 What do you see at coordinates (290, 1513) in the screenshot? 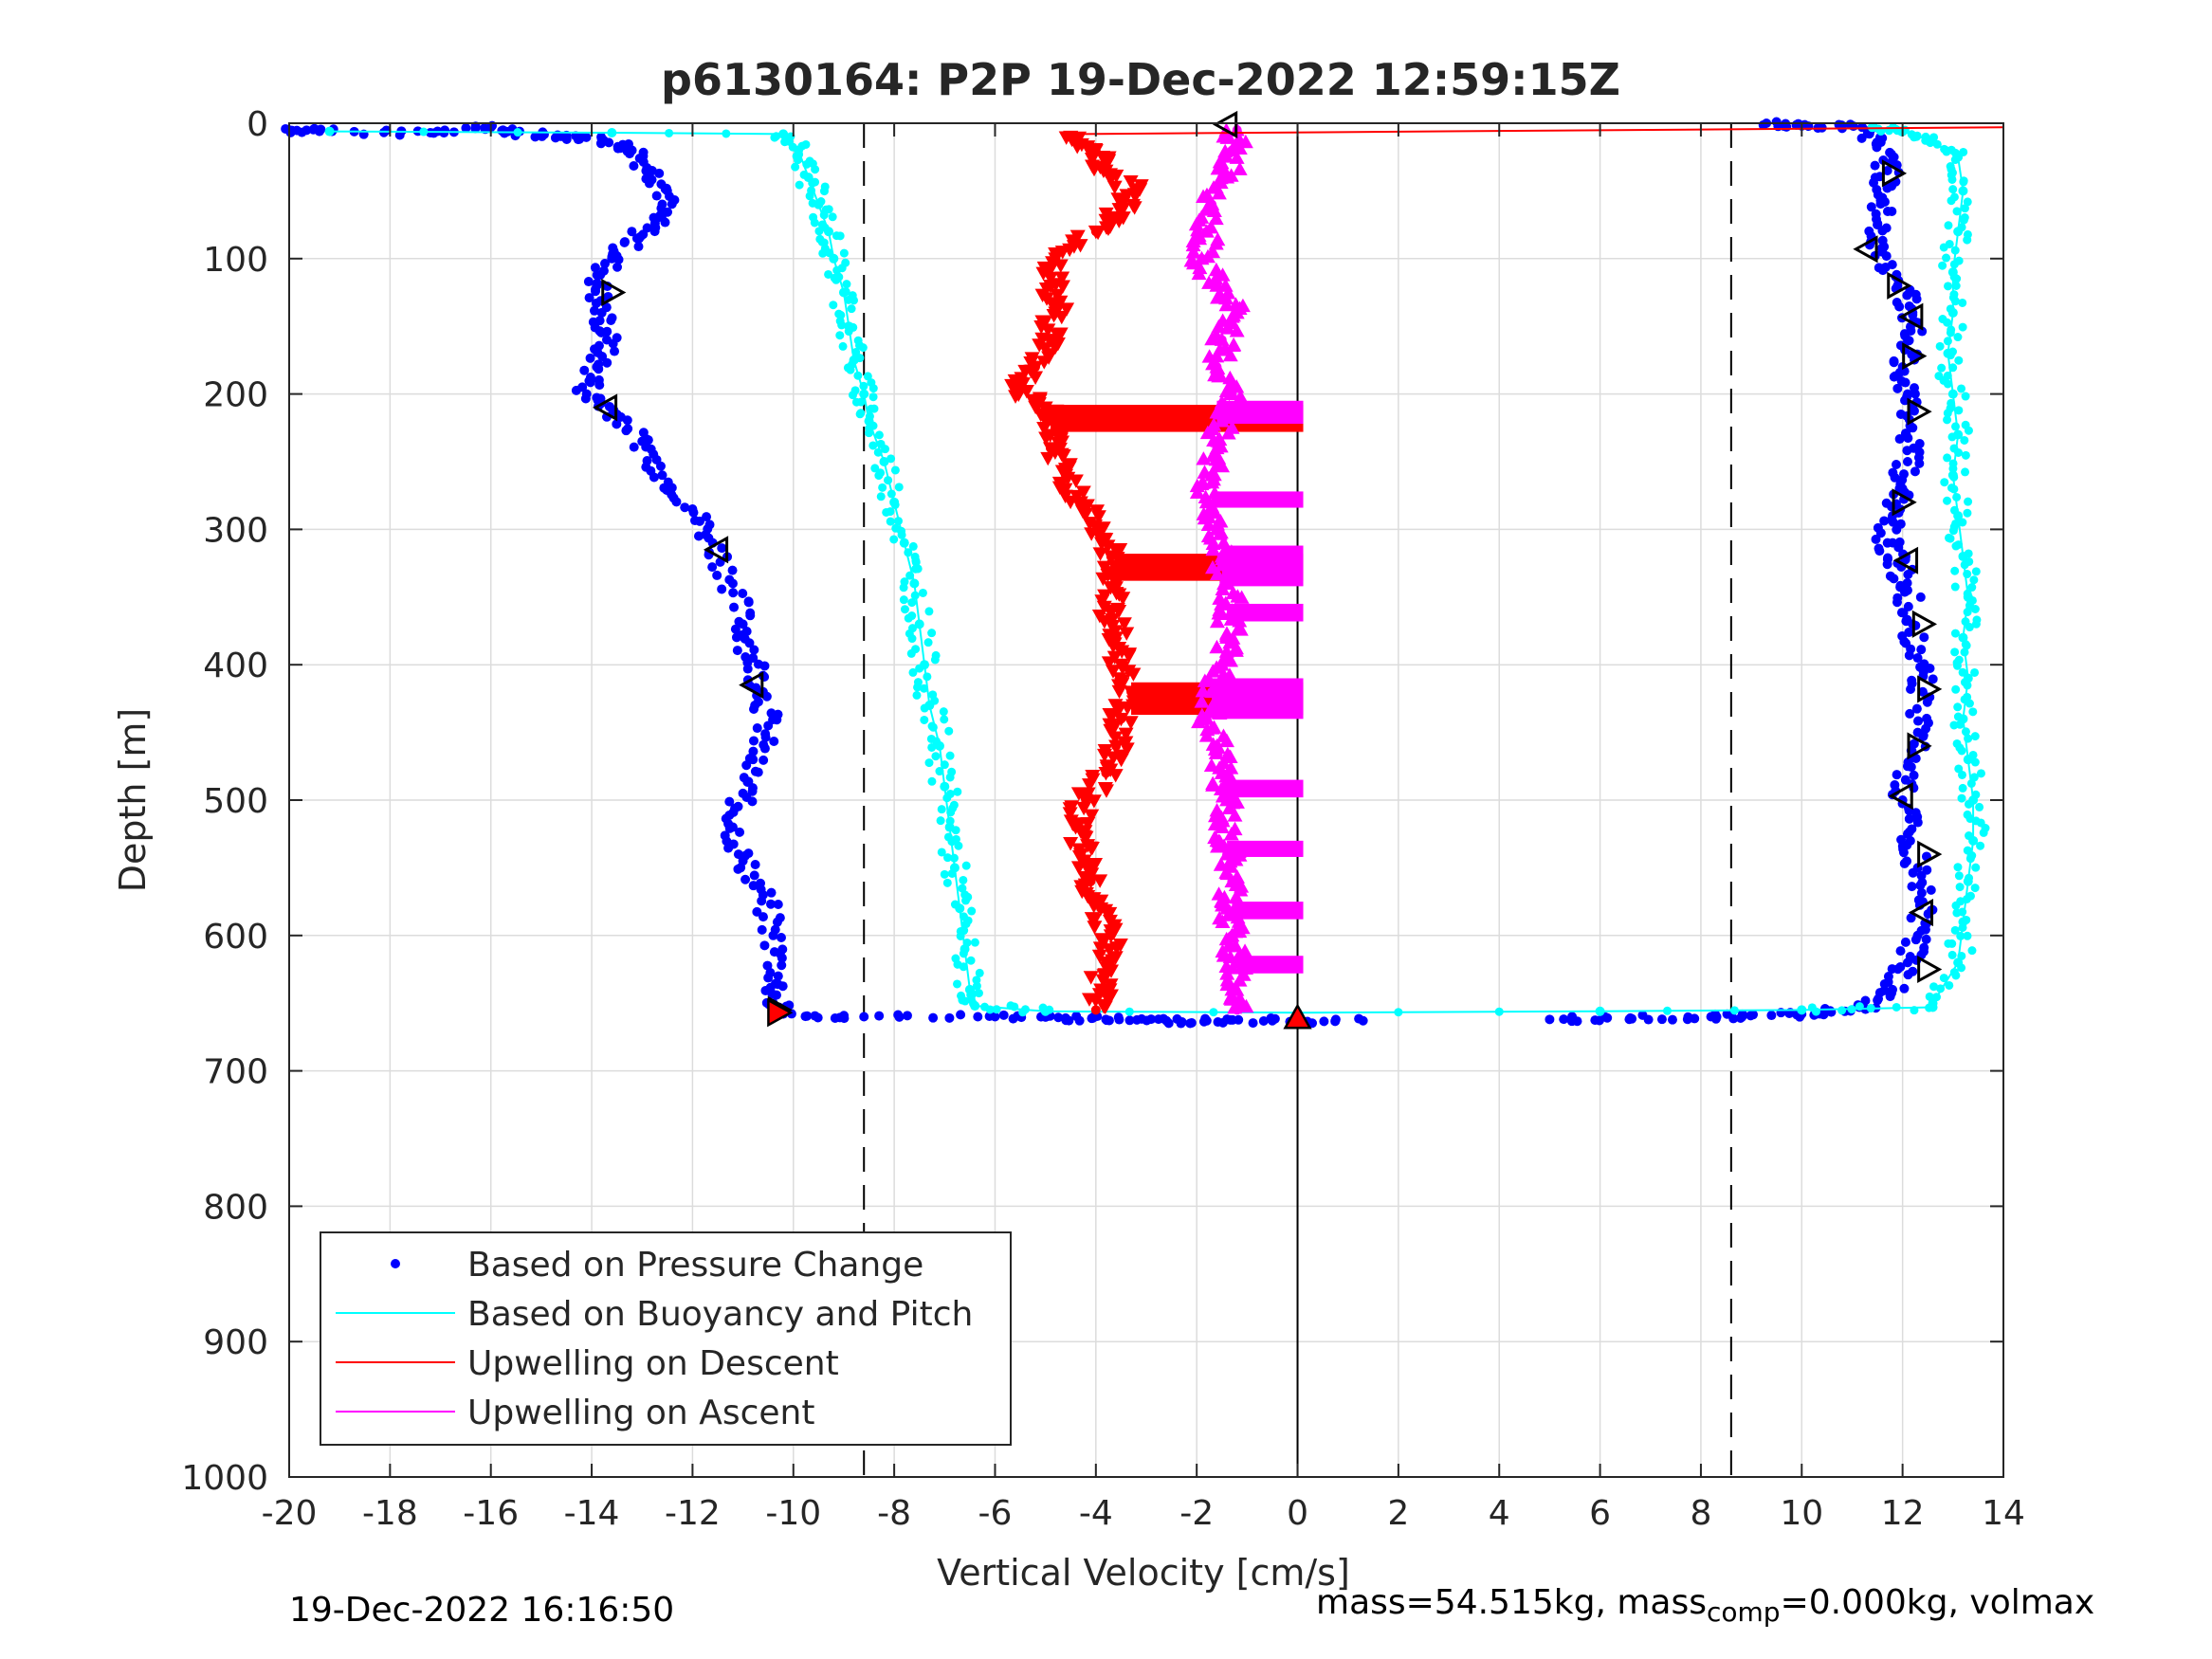
I see `x-tick-label: -20` at bounding box center [290, 1513].